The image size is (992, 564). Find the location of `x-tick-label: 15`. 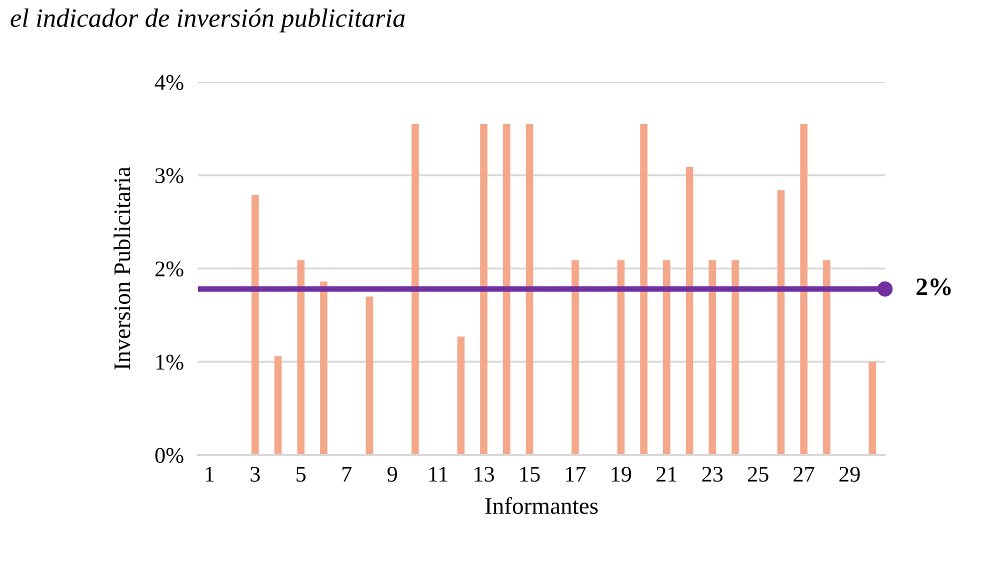

x-tick-label: 15 is located at coordinates (530, 474).